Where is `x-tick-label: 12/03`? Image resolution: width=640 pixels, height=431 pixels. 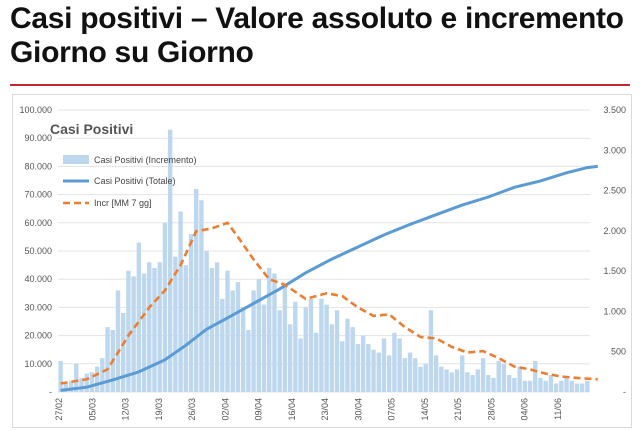 x-tick-label: 12/03 is located at coordinates (126, 409).